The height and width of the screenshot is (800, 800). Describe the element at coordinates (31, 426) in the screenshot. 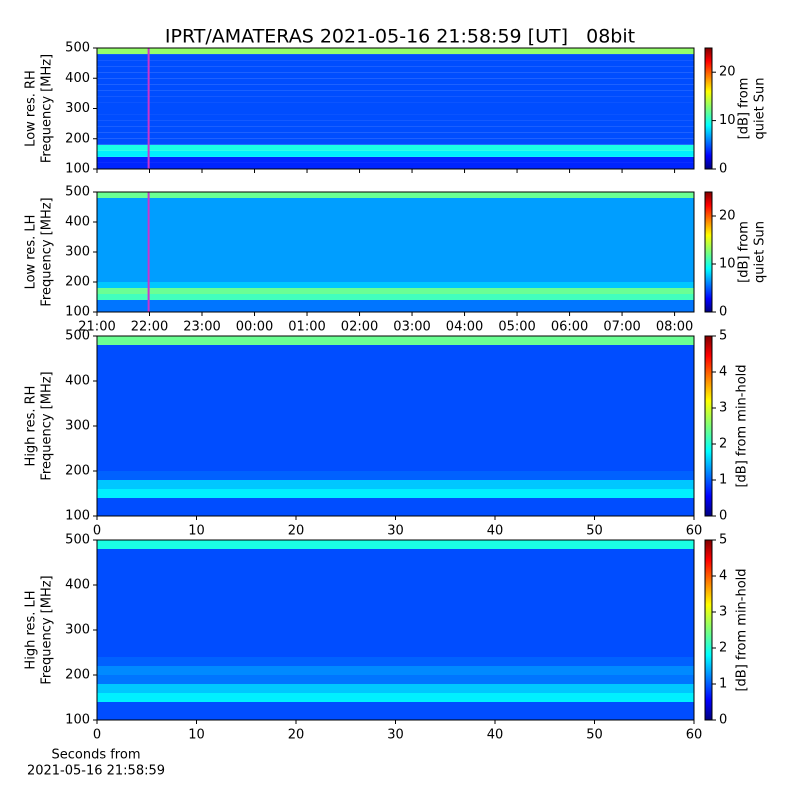

I see `y-axis-label: High res. RH` at that location.